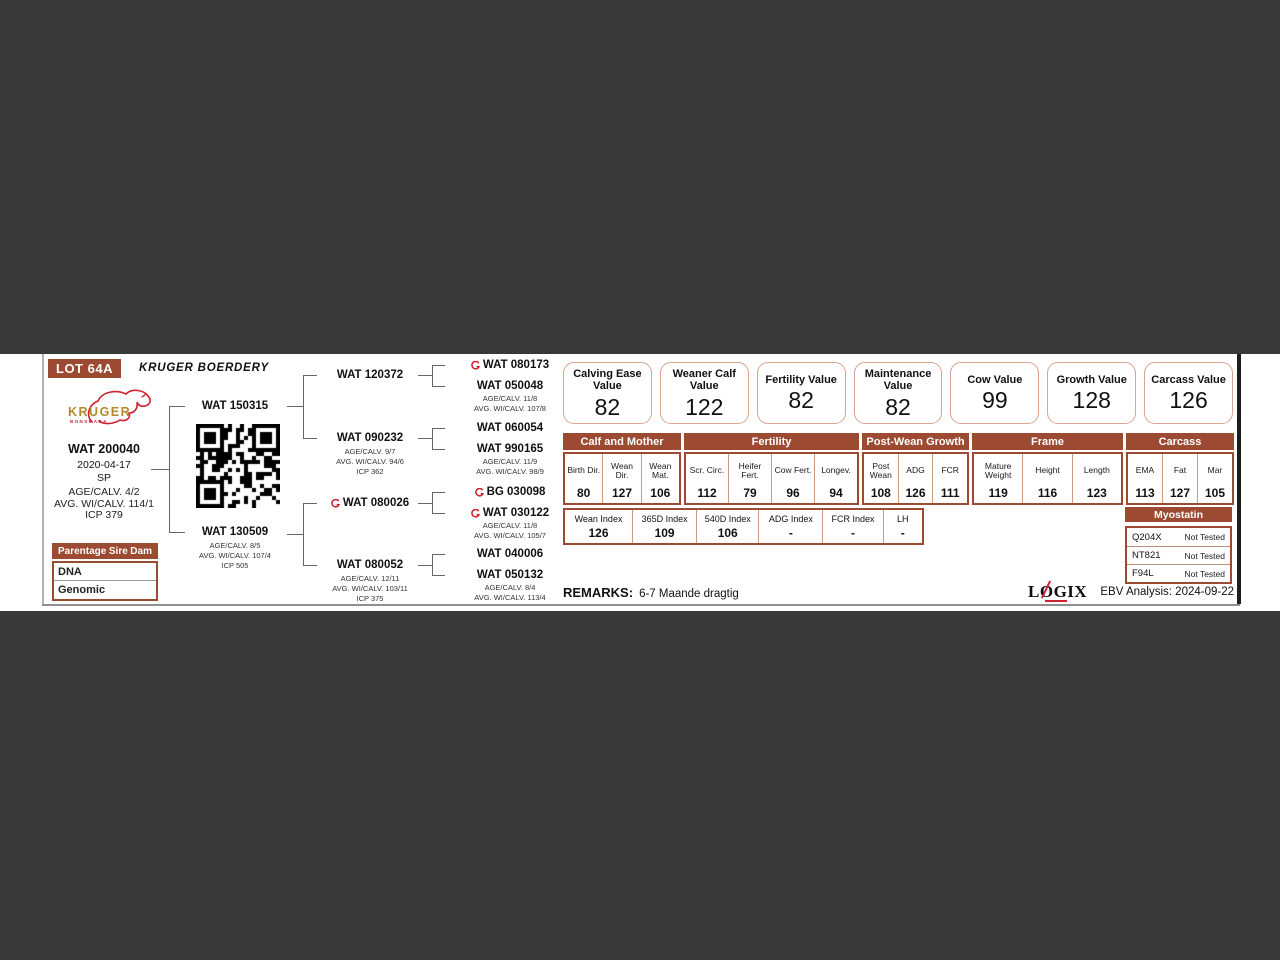  Describe the element at coordinates (790, 526) in the screenshot. I see `index-cell: ADG Index -` at that location.